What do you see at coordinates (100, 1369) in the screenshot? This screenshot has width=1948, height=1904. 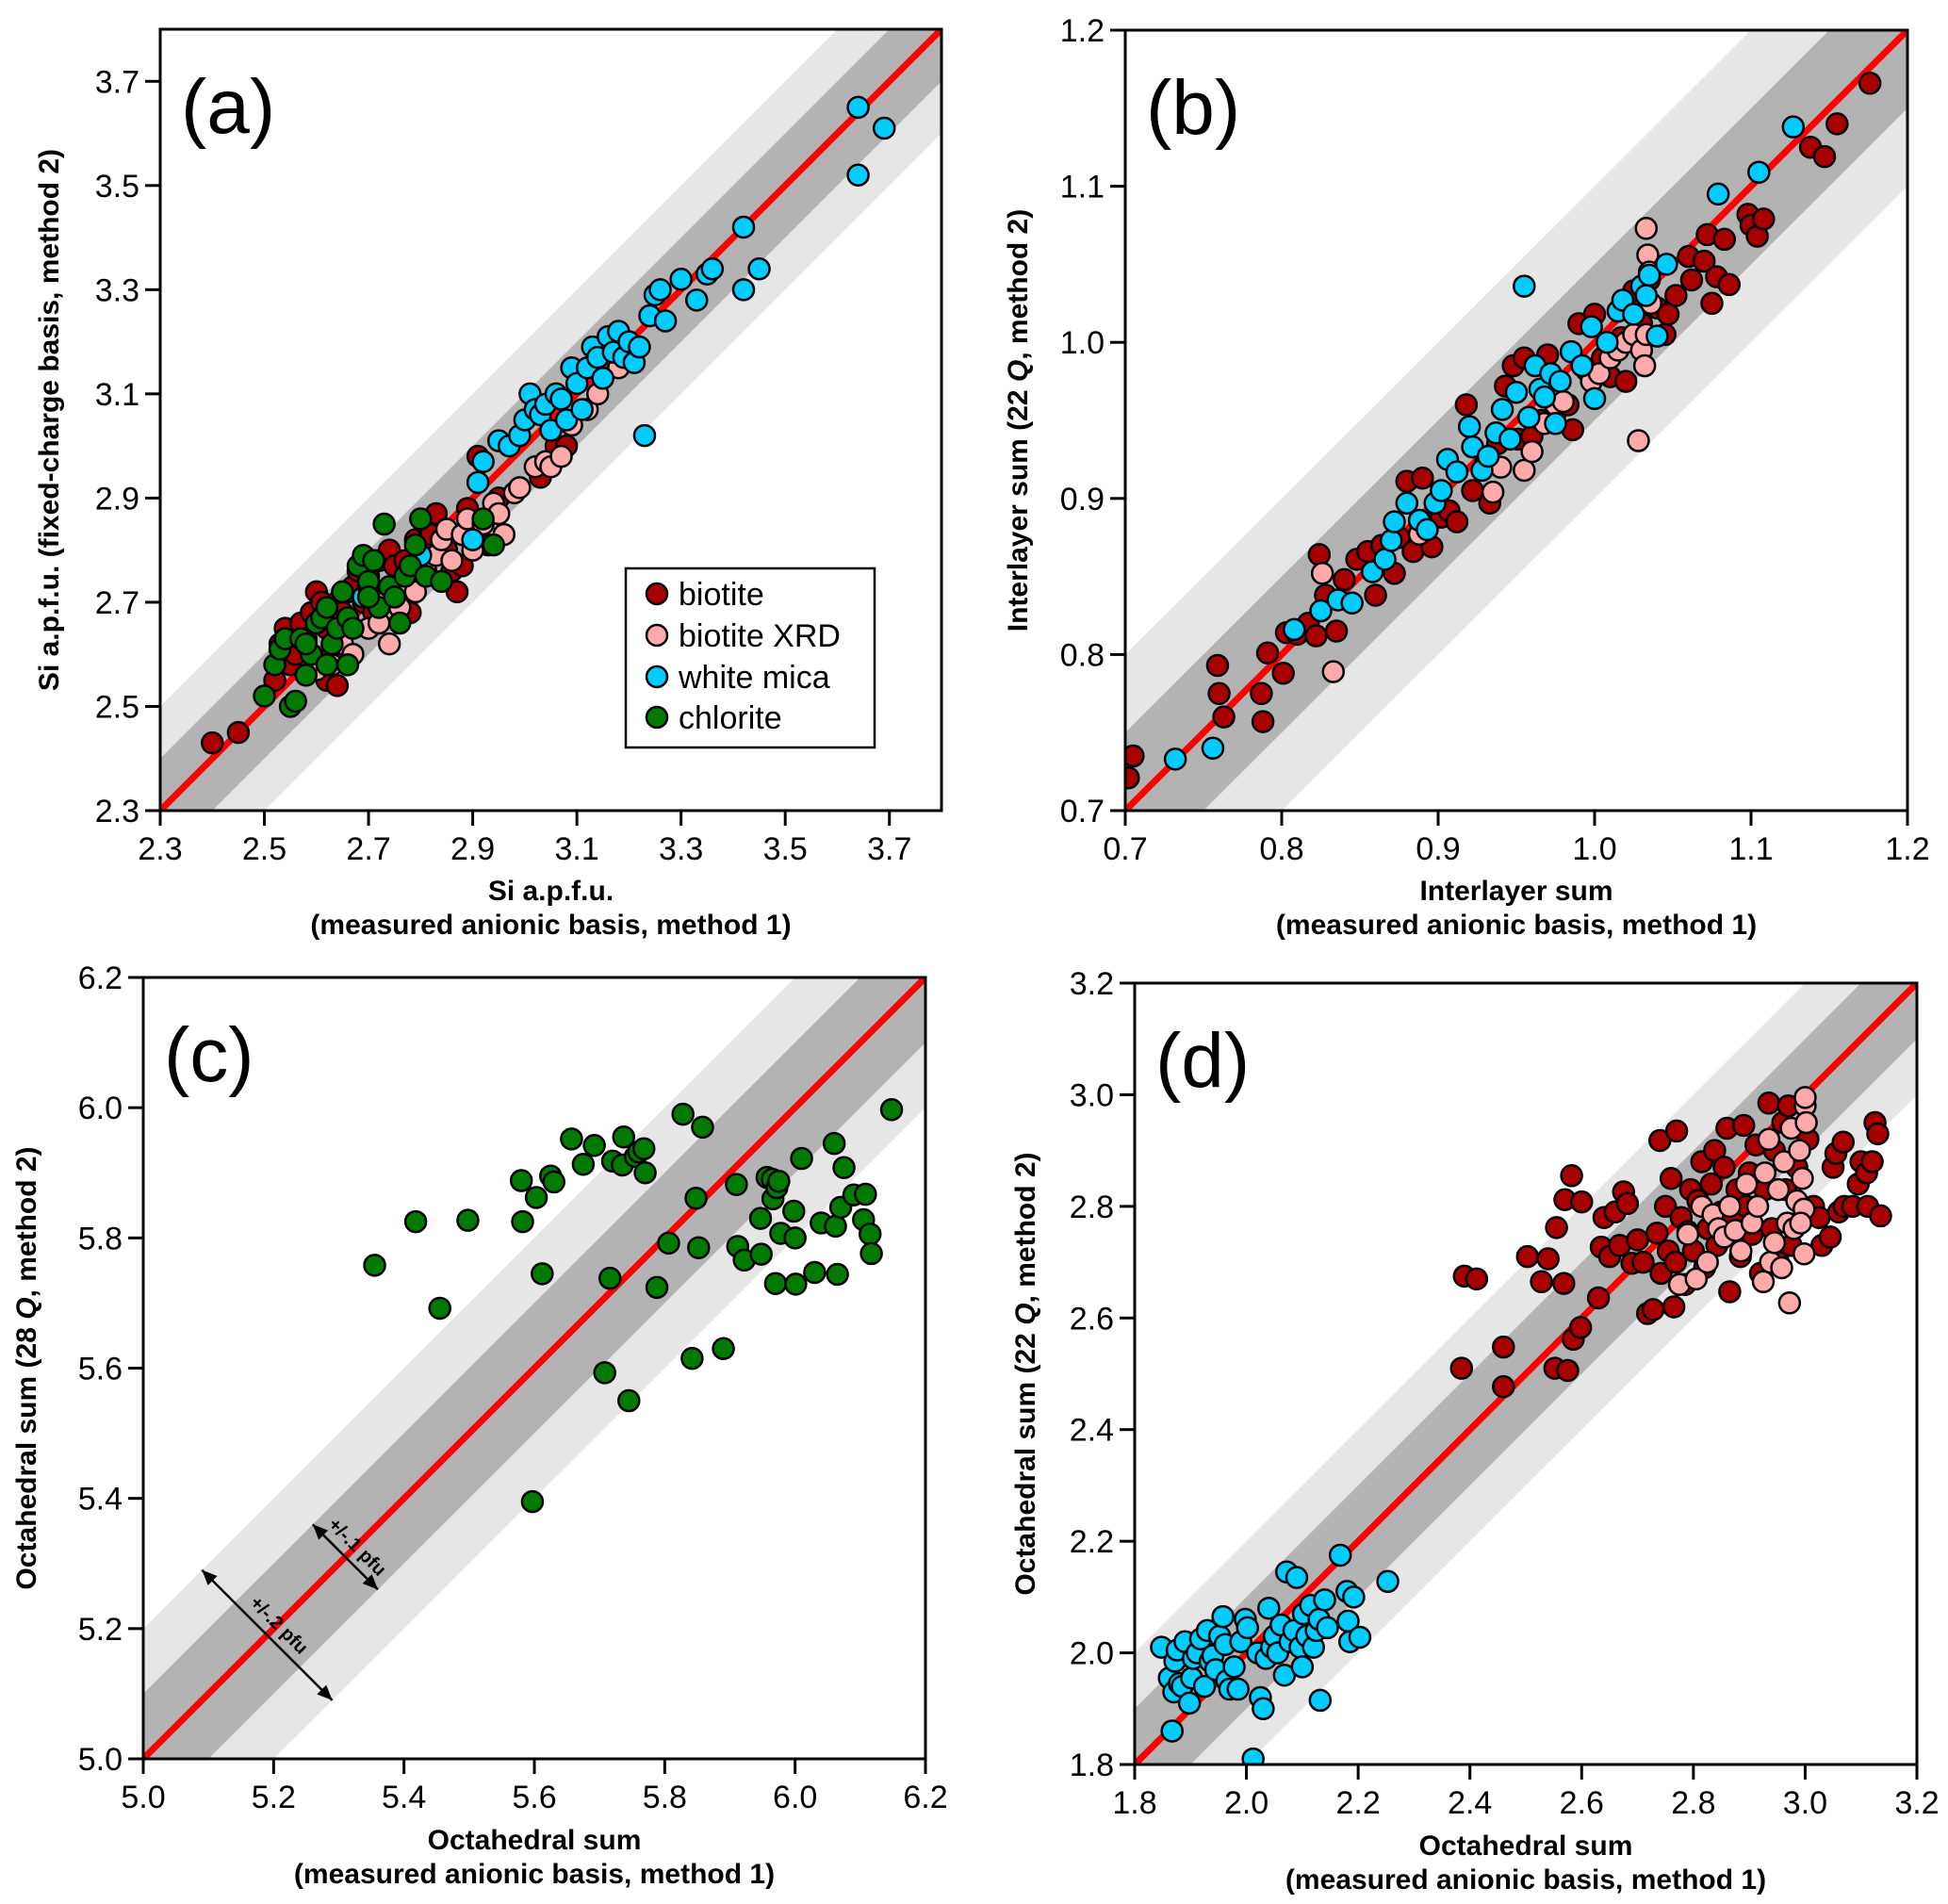 I see `y-tick-label: 5.6` at bounding box center [100, 1369].